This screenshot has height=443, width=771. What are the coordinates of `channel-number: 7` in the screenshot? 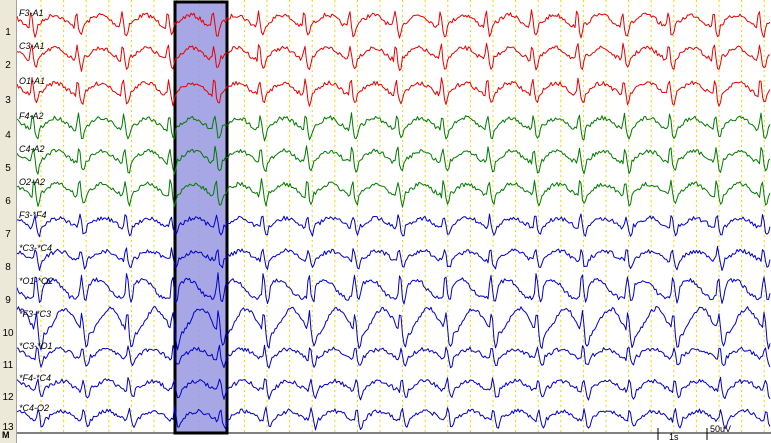 It's located at (8, 234).